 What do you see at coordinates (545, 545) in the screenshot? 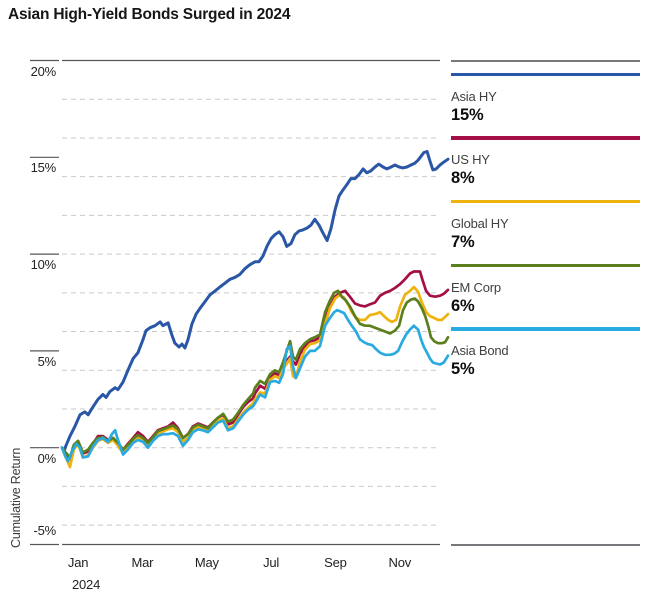
I see `legend-bottom-rule` at bounding box center [545, 545].